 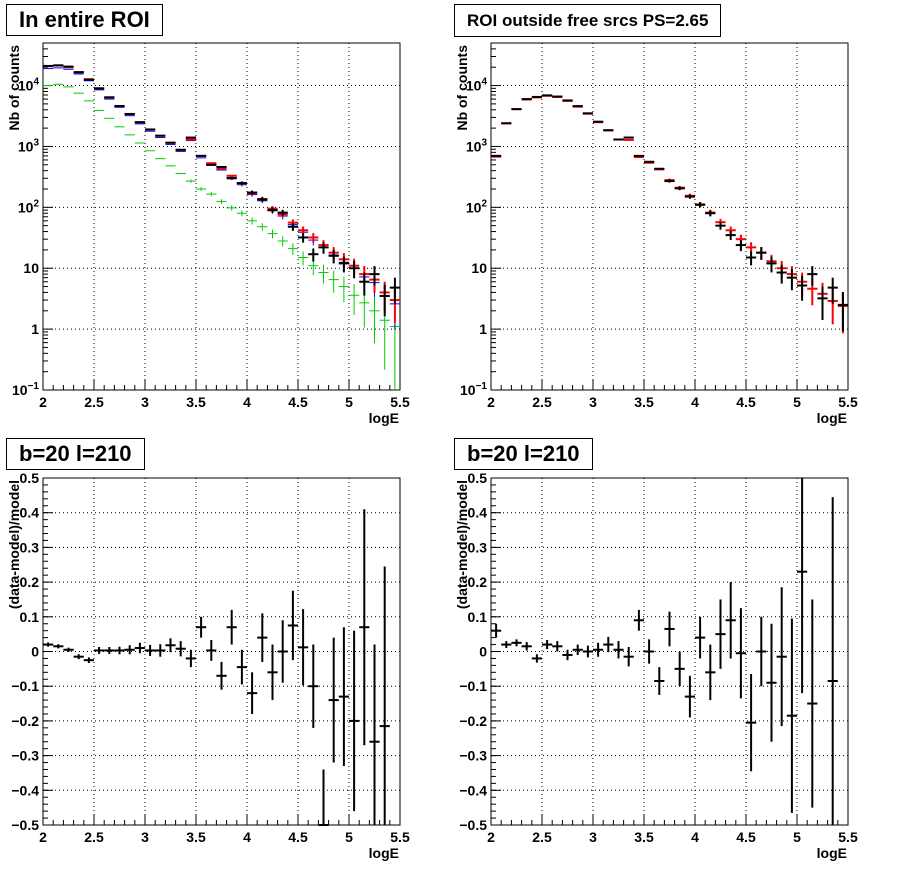 What do you see at coordinates (588, 20) in the screenshot?
I see `title-top-right: ROI outside free srcs PS=2.65` at bounding box center [588, 20].